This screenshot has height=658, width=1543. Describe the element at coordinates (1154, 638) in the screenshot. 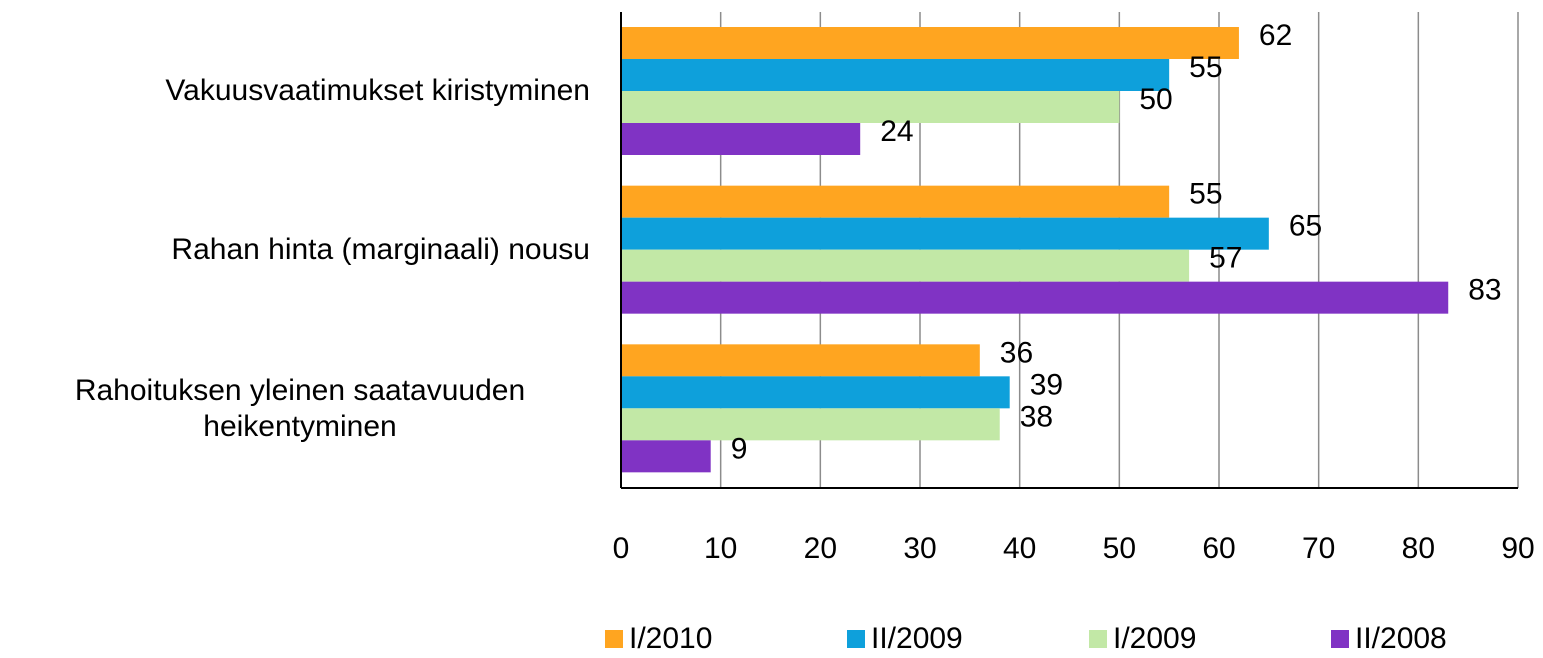

I see `legend-label: I/2009` at that location.